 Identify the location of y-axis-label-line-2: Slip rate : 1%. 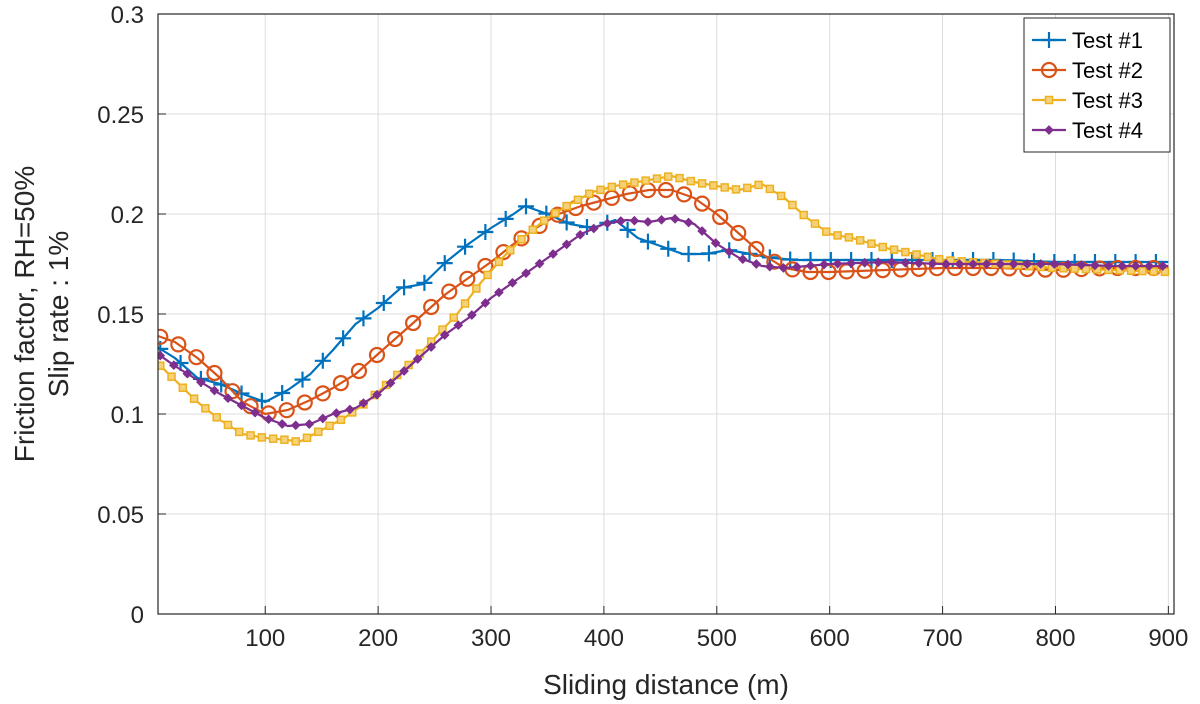
(58, 314).